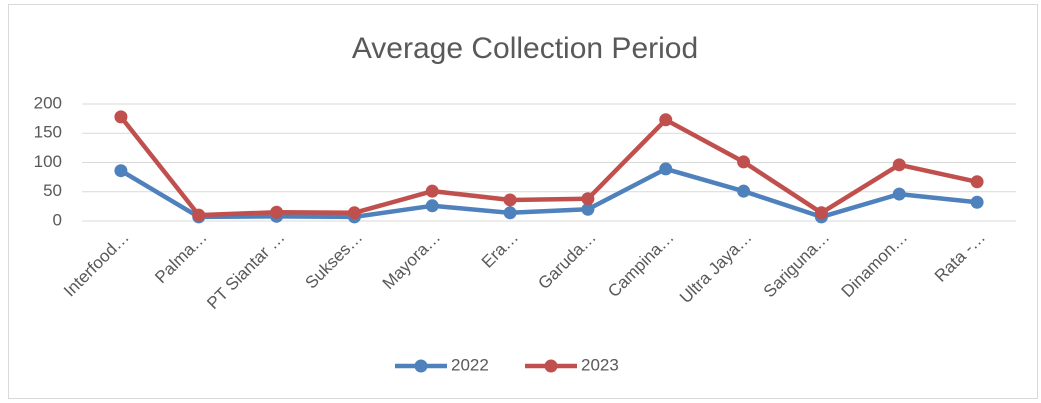 The height and width of the screenshot is (403, 1041). I want to click on legend-label: 2023, so click(600, 364).